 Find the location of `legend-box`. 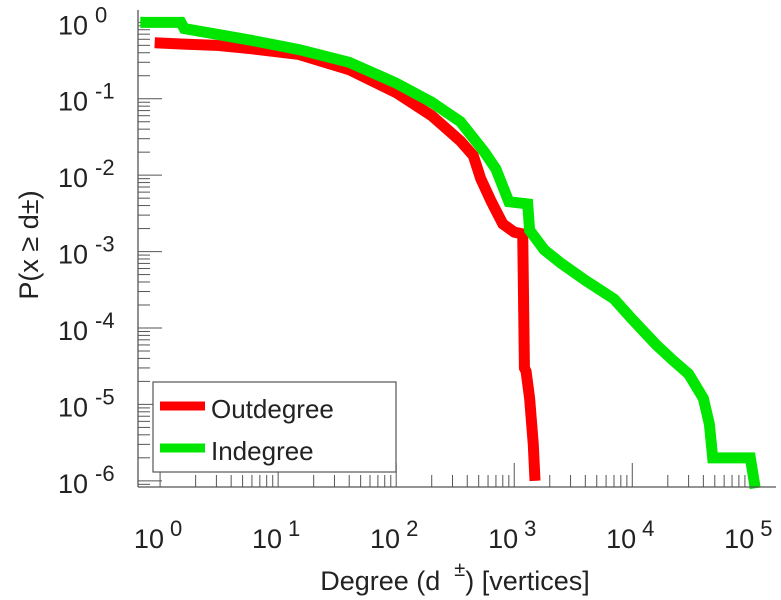

legend-box is located at coordinates (274, 427).